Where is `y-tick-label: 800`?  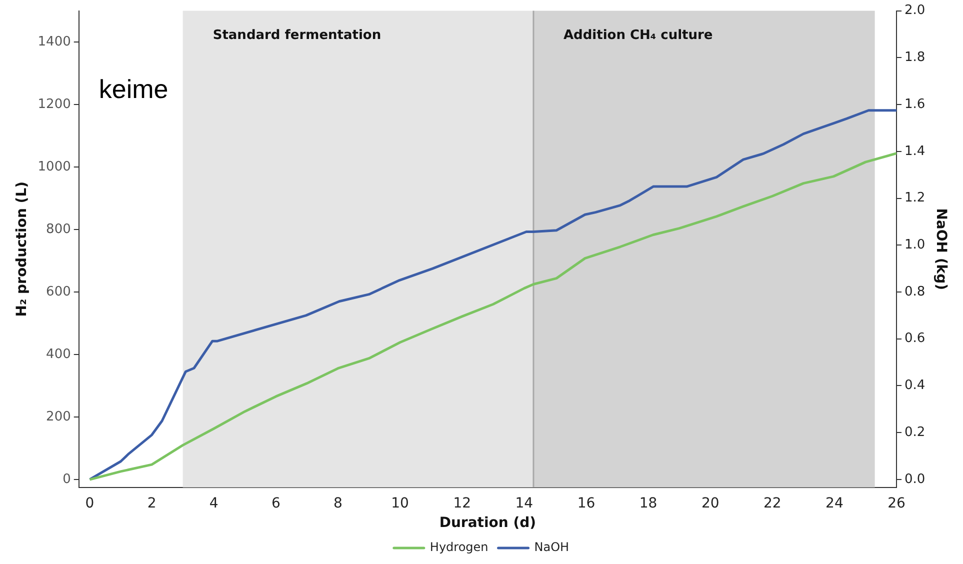 y-tick-label: 800 is located at coordinates (58, 229).